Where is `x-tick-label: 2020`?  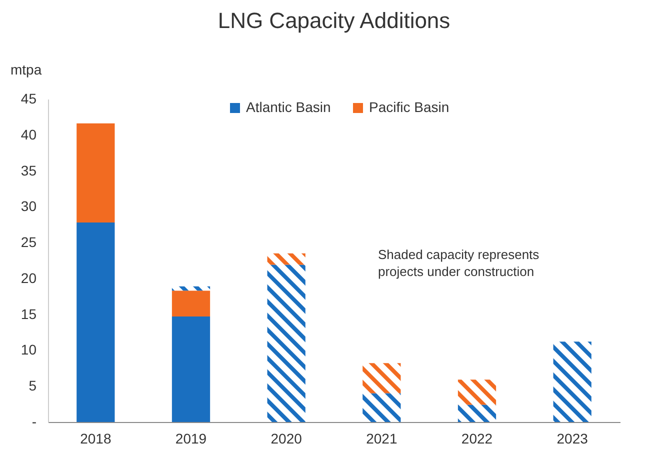
x-tick-label: 2020 is located at coordinates (286, 438).